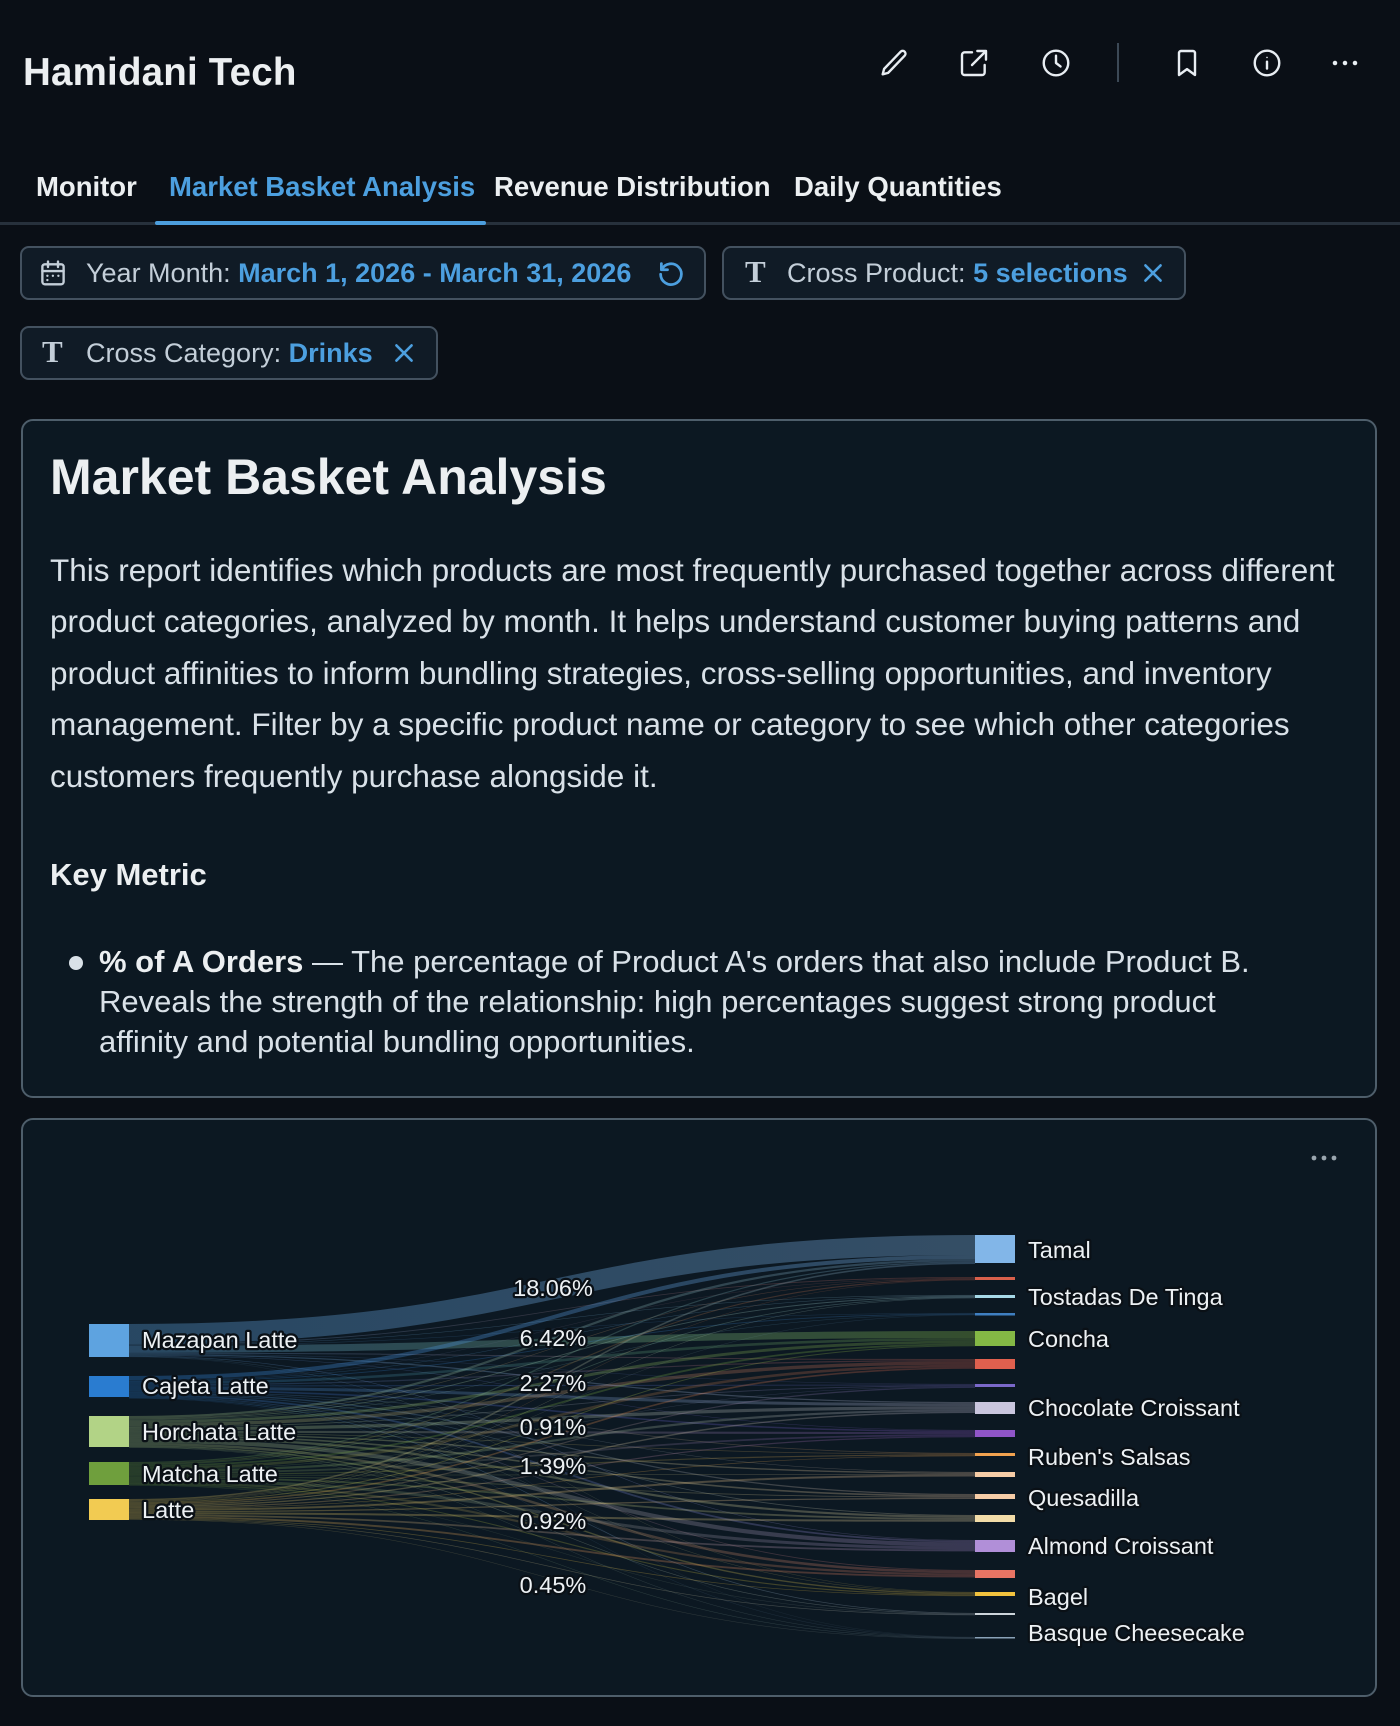 This screenshot has width=1400, height=1726. Describe the element at coordinates (553, 1466) in the screenshot. I see `svg-text: 1.39%` at that location.